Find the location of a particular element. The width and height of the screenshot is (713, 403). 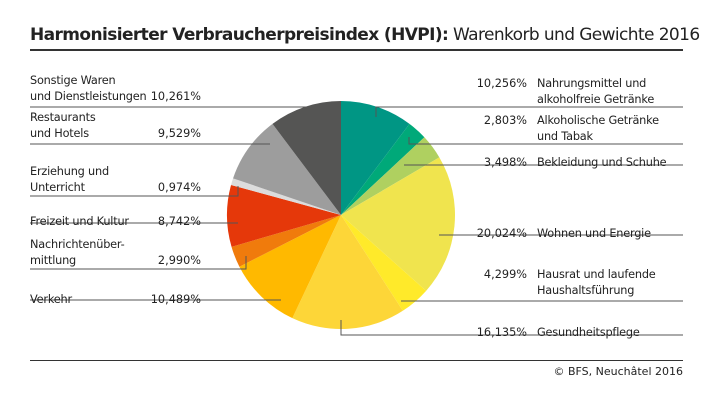

slice-label: Wohnen und Energie is located at coordinates (594, 234).